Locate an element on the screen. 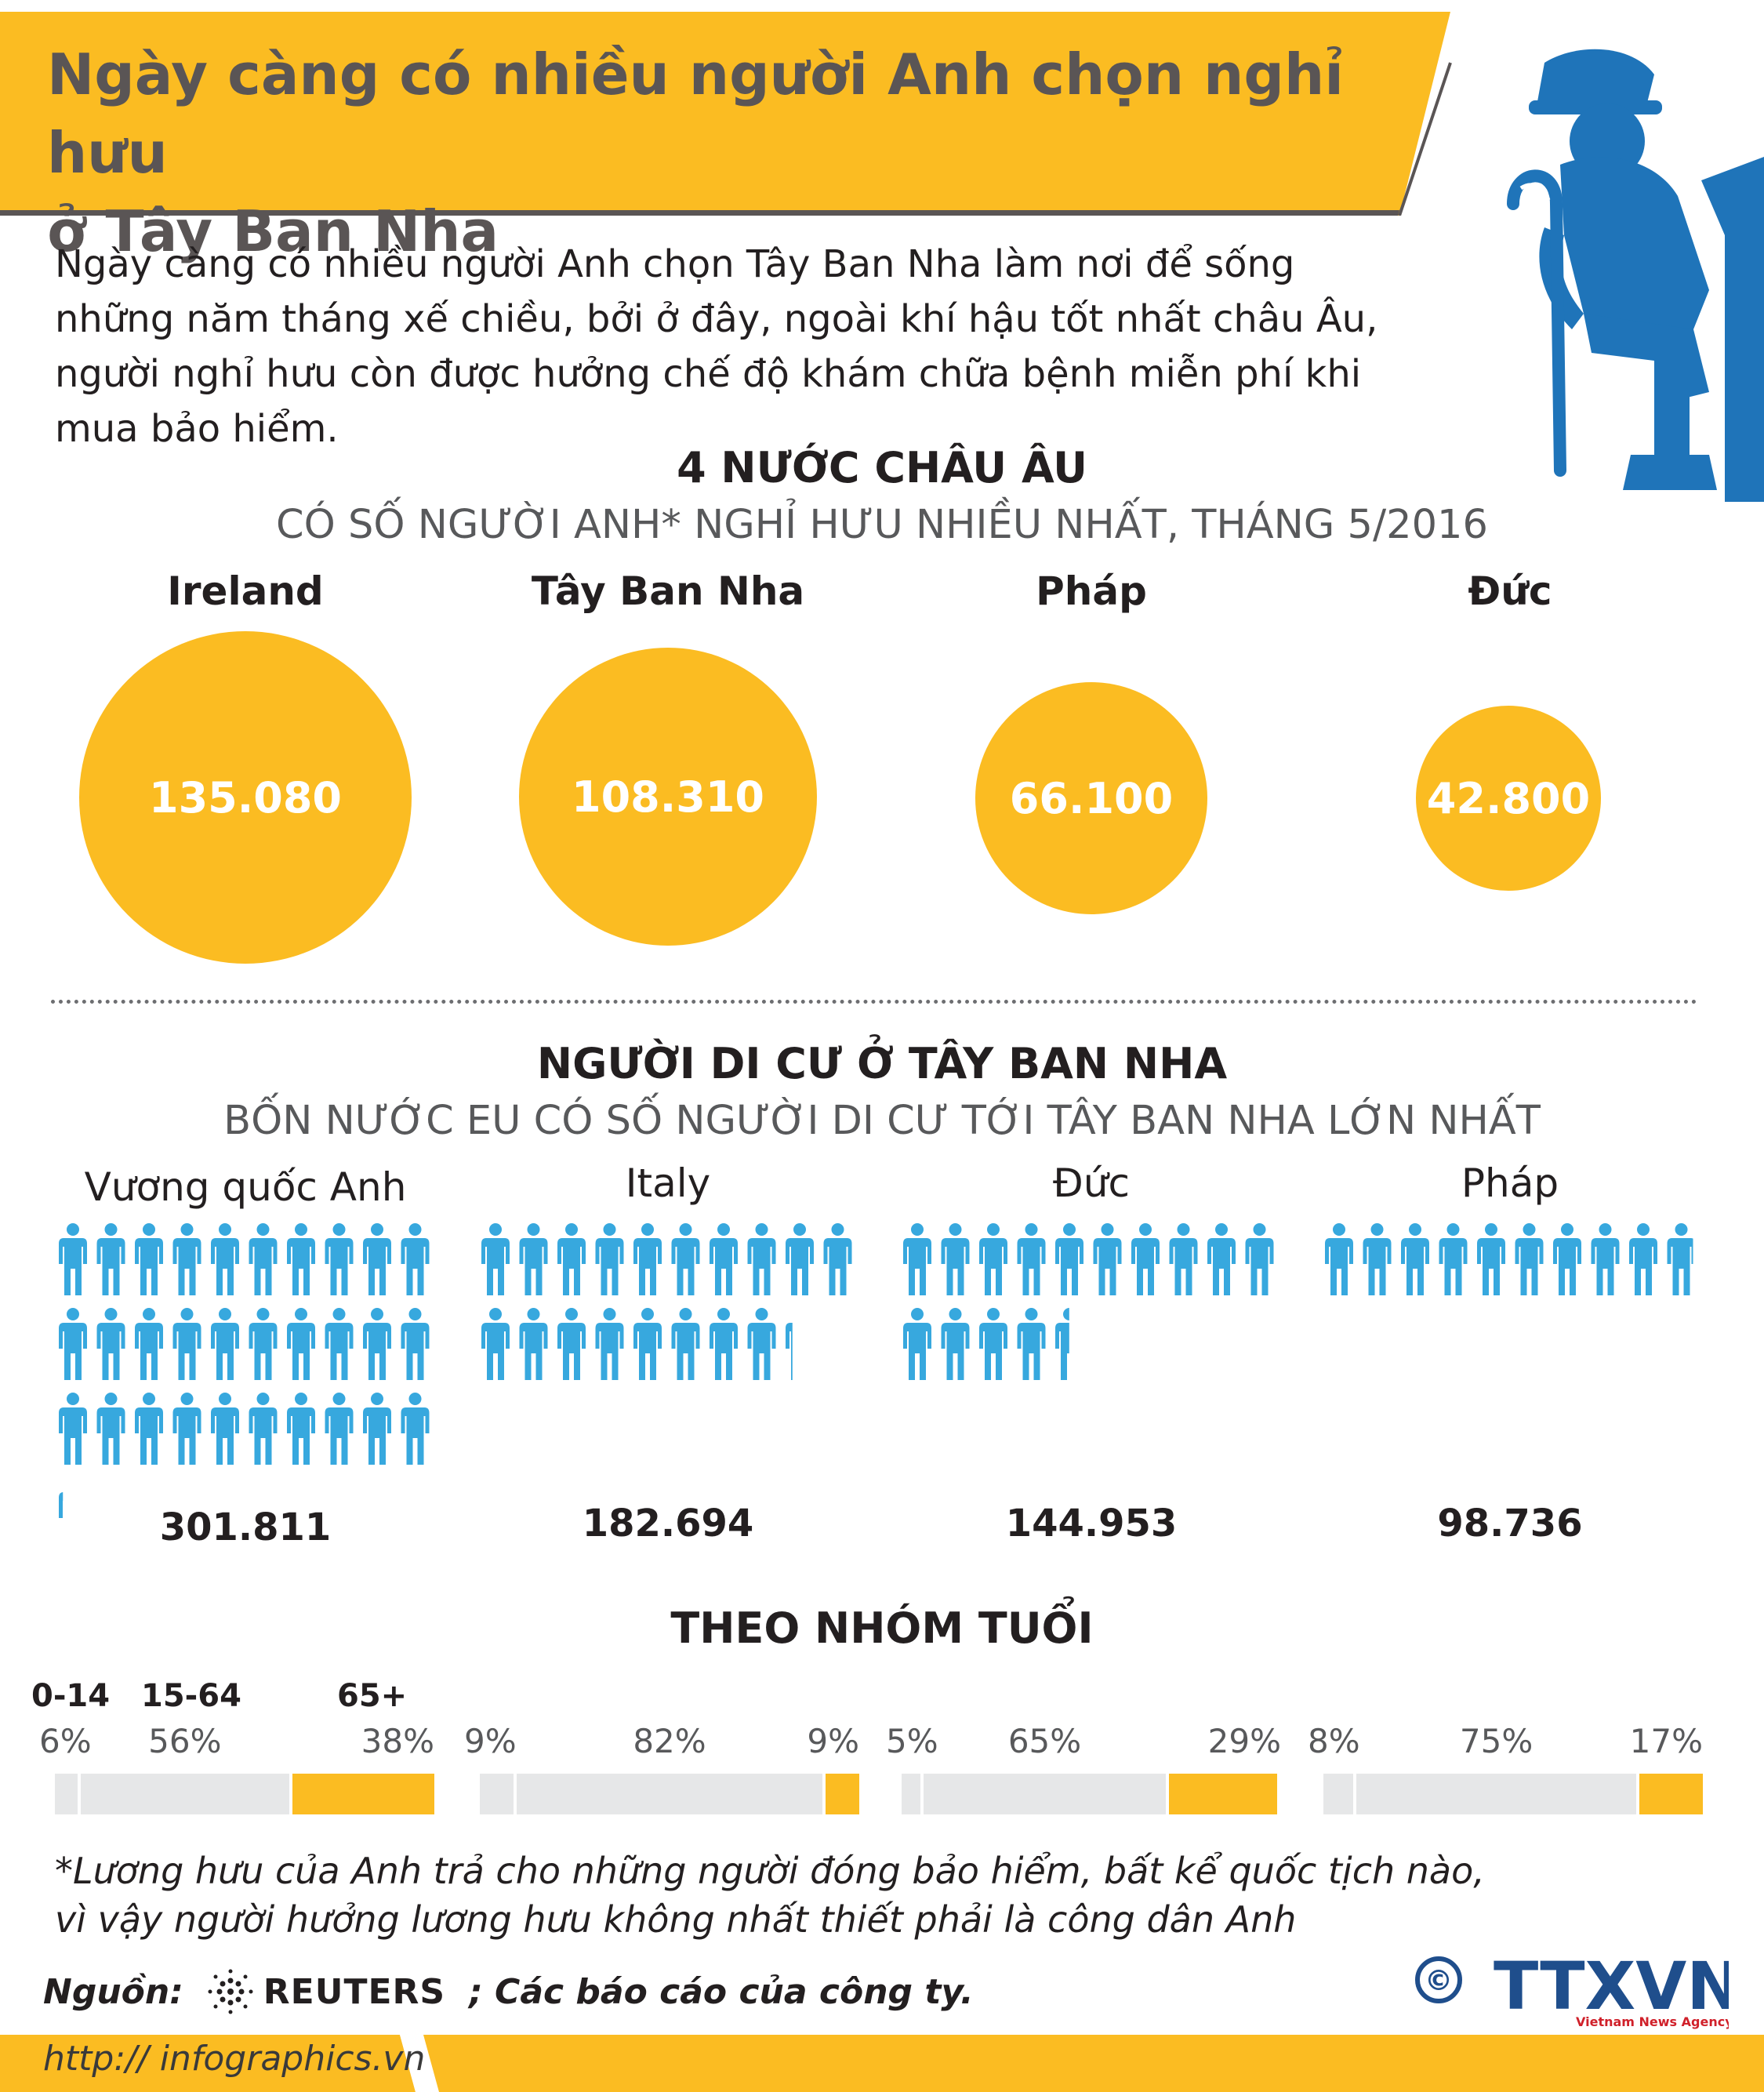  people-pictogram-italy is located at coordinates (672, 1340).